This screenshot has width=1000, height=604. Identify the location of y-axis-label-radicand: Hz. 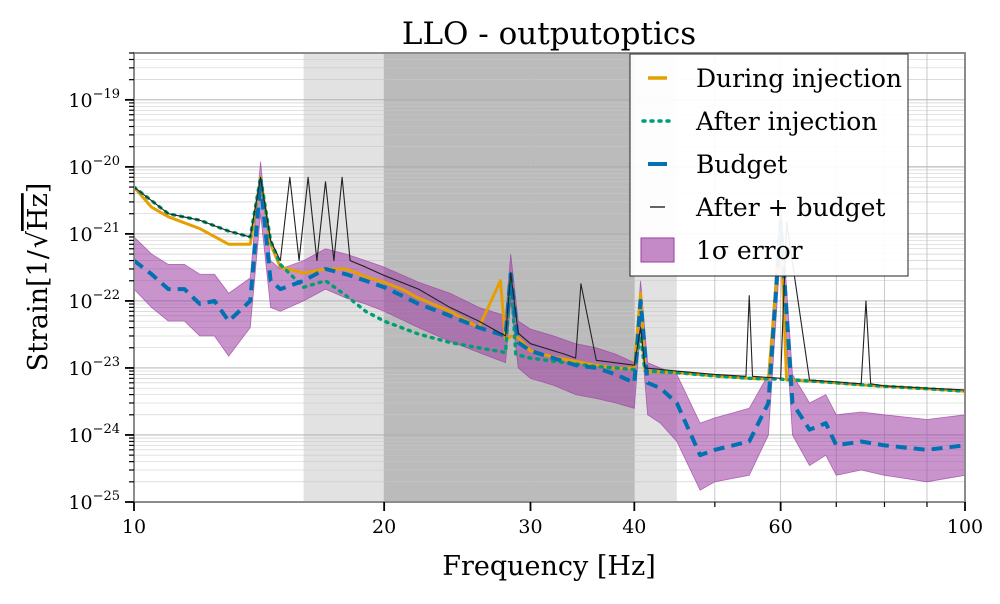
(38, 212).